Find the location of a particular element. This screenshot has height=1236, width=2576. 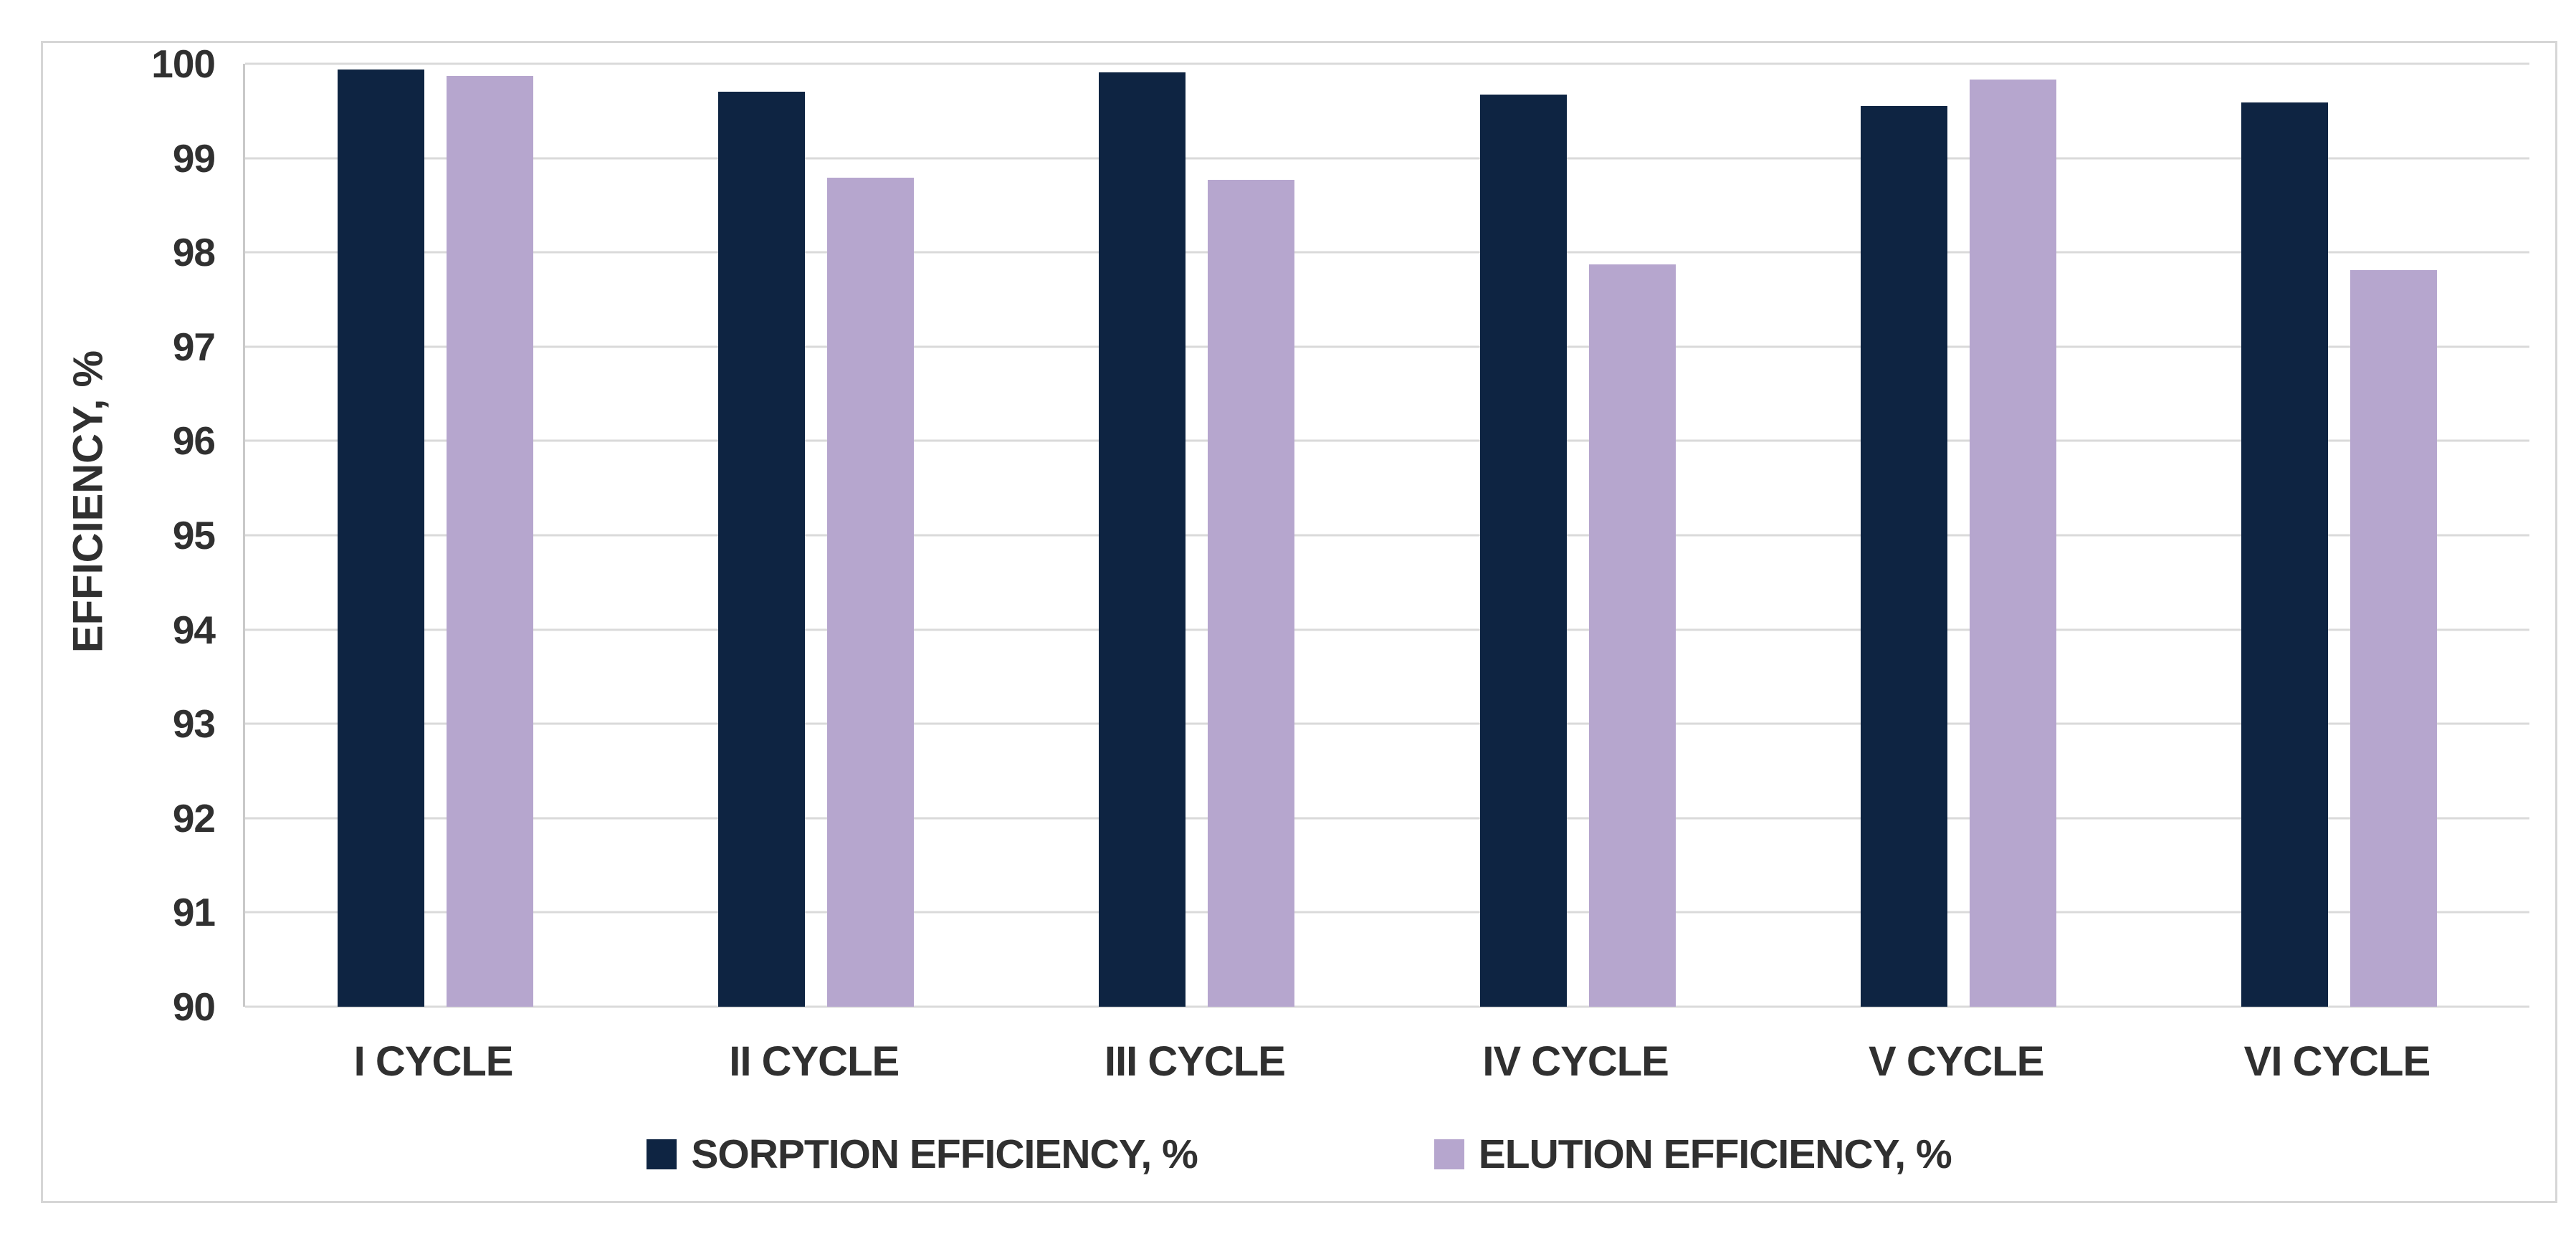

y-tick-label-92: 92 is located at coordinates (194, 818).